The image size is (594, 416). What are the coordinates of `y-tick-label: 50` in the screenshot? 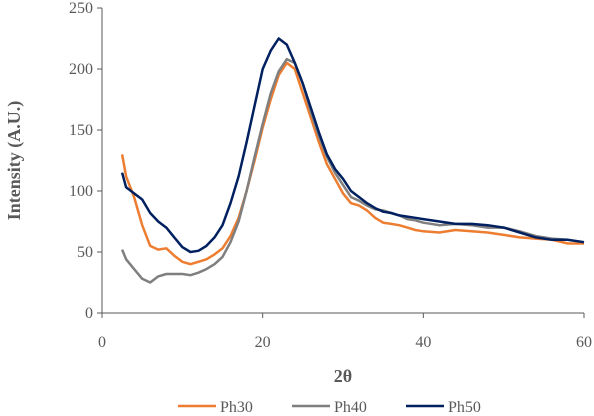 It's located at (85, 252).